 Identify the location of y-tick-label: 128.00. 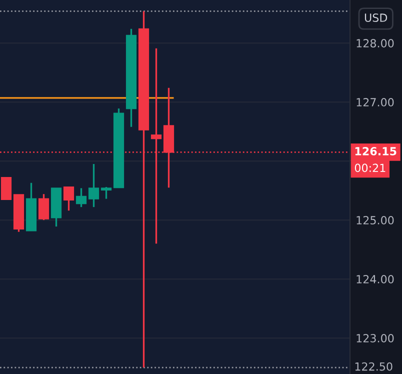
(375, 43).